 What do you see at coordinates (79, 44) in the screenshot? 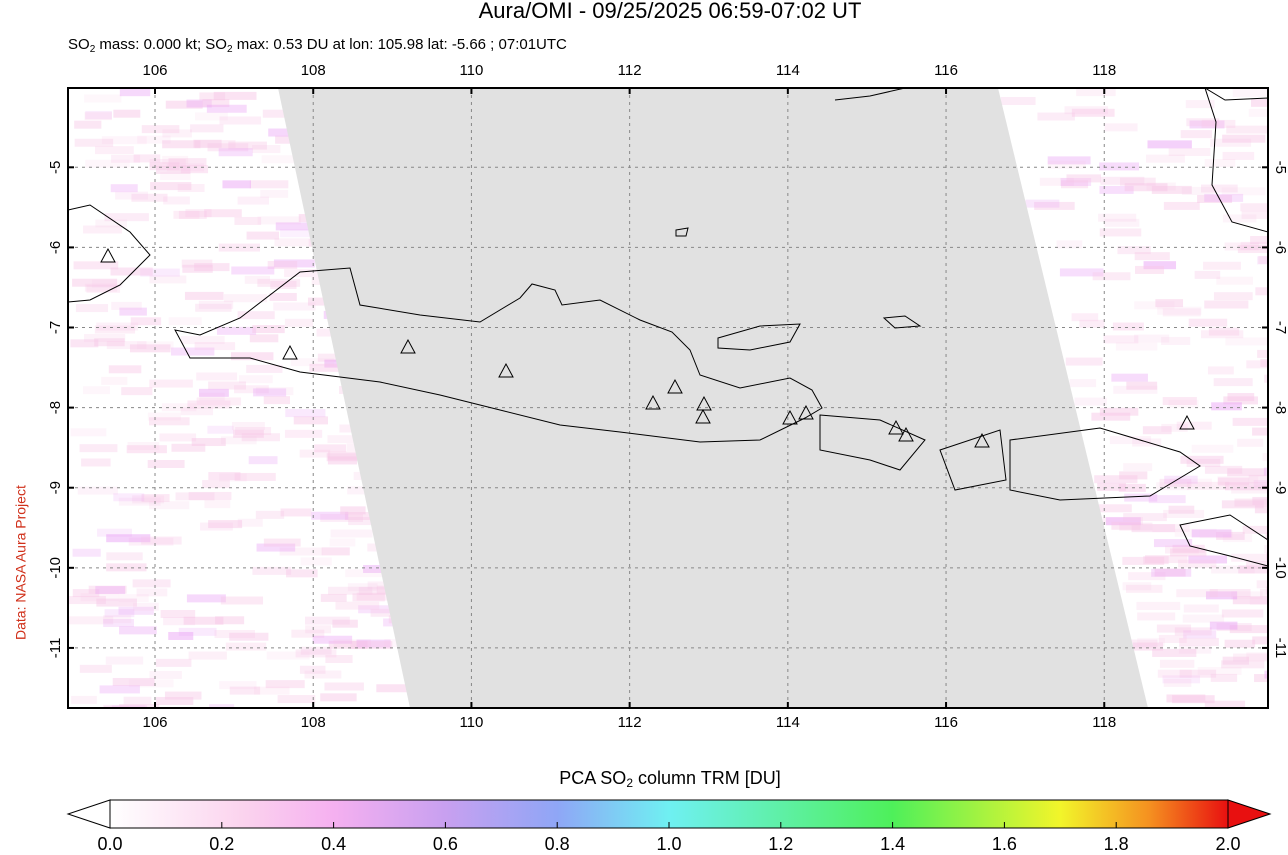
I see `subtitle-part: SO` at bounding box center [79, 44].